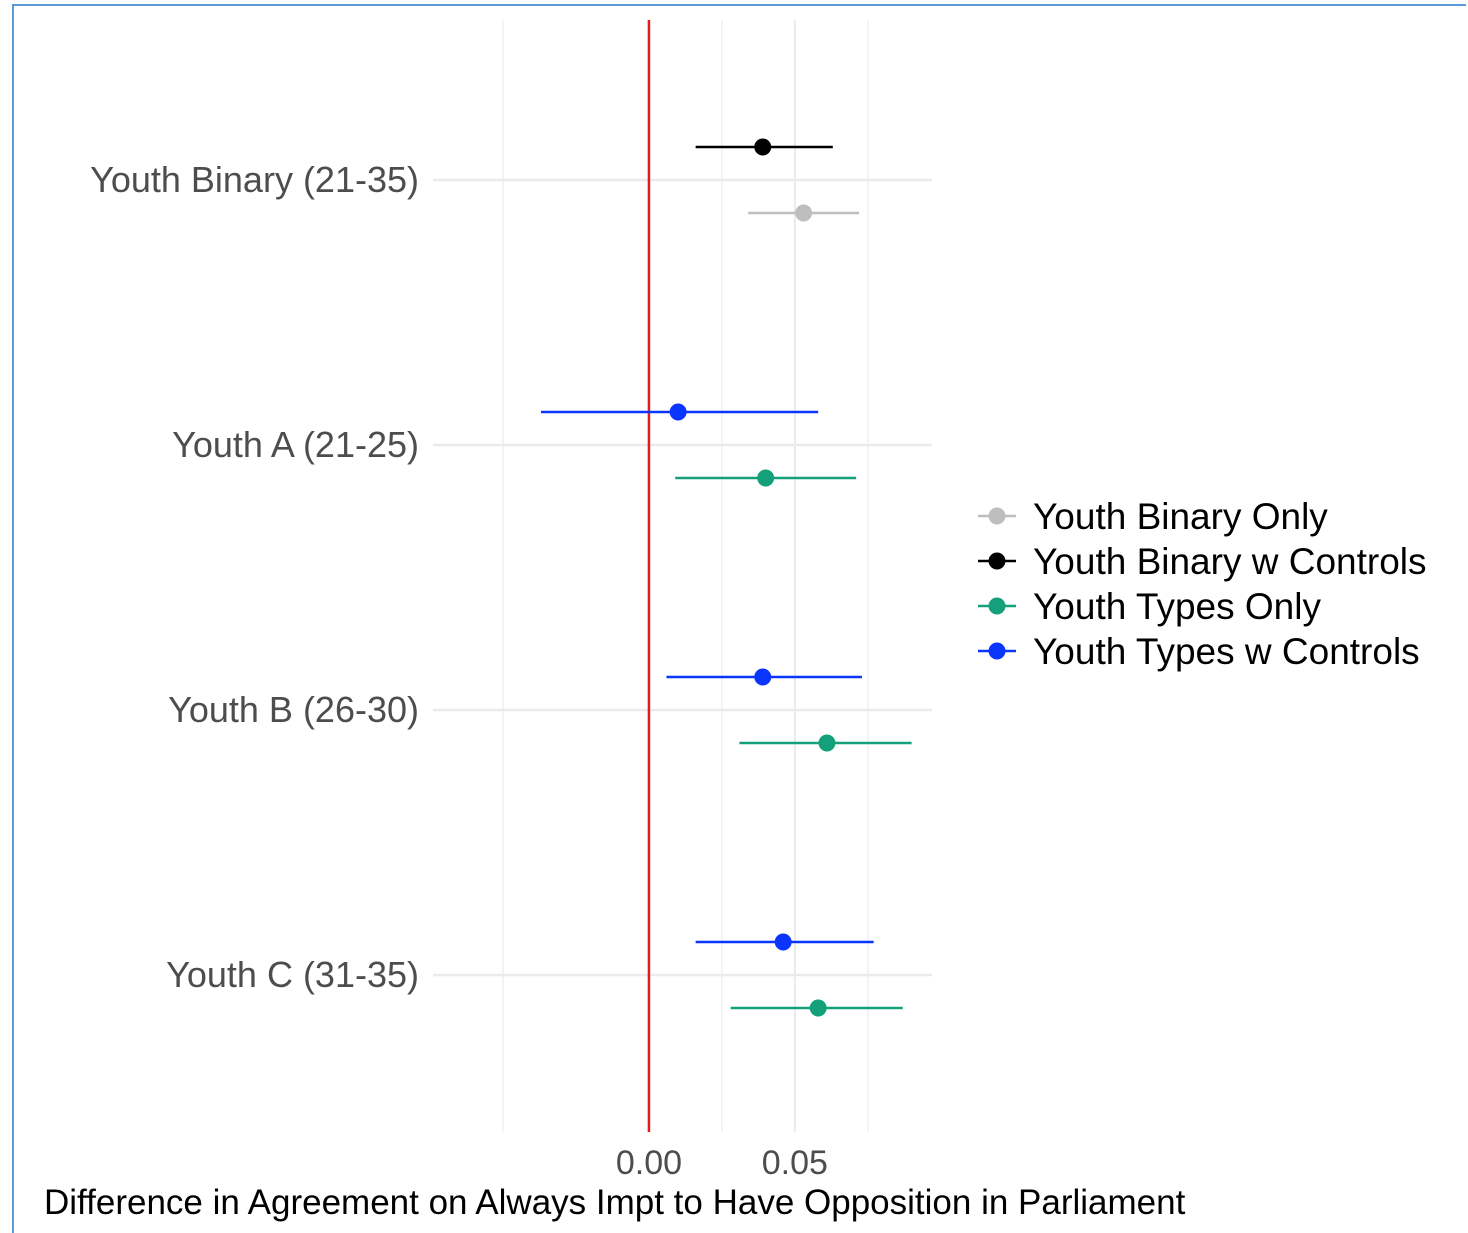 This screenshot has width=1468, height=1233. Describe the element at coordinates (293, 709) in the screenshot. I see `y-category-label: Youth B (26-30)` at that location.